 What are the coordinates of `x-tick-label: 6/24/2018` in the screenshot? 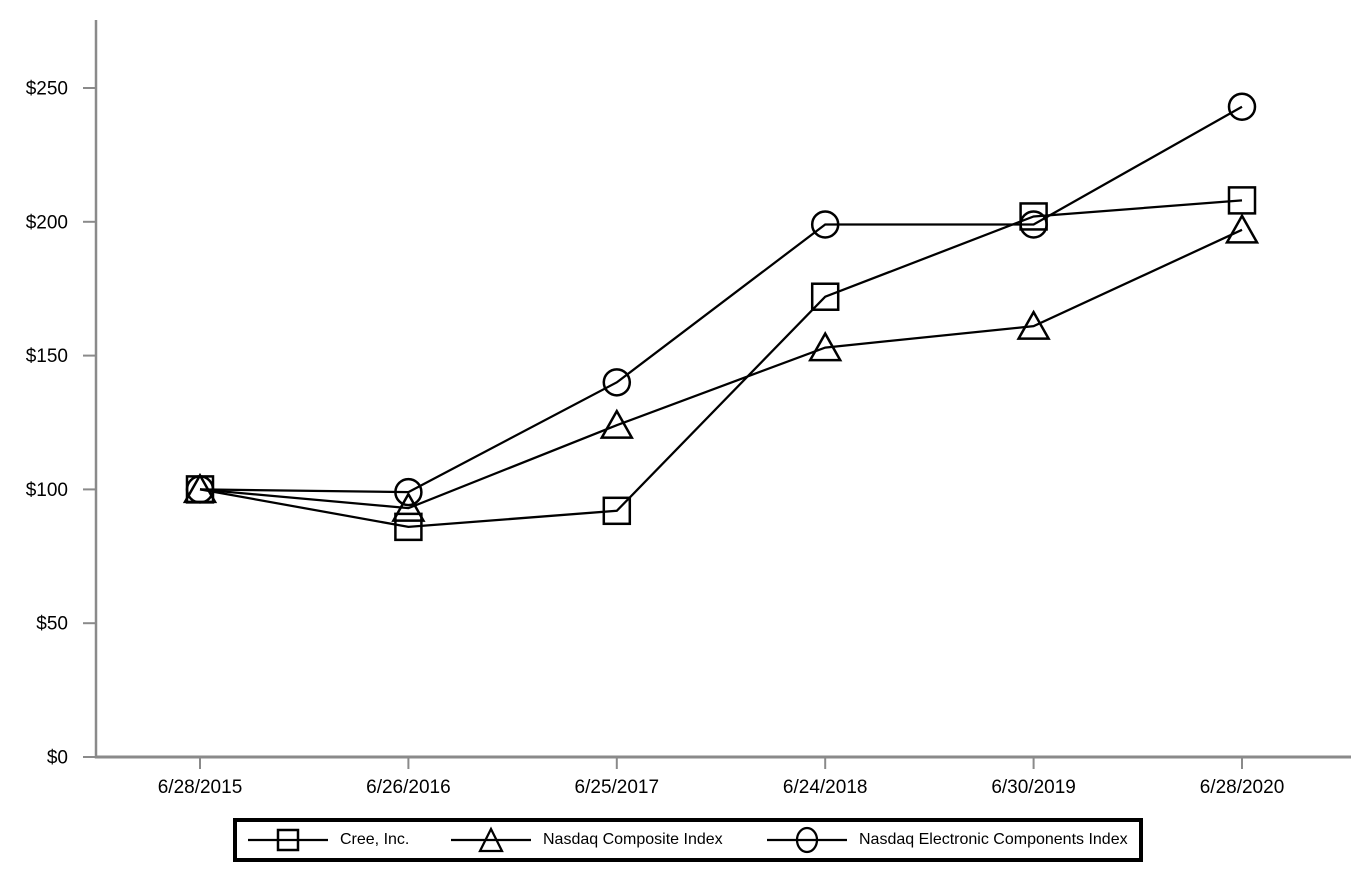 It's located at (825, 787).